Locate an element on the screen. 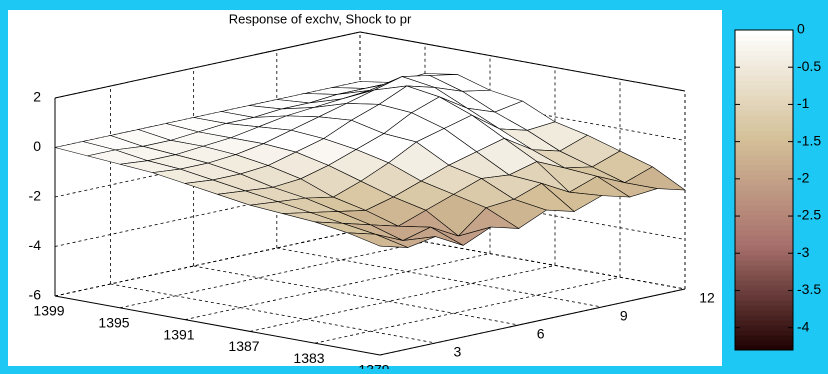 The width and height of the screenshot is (828, 374). y-tick-label: 9 is located at coordinates (624, 316).